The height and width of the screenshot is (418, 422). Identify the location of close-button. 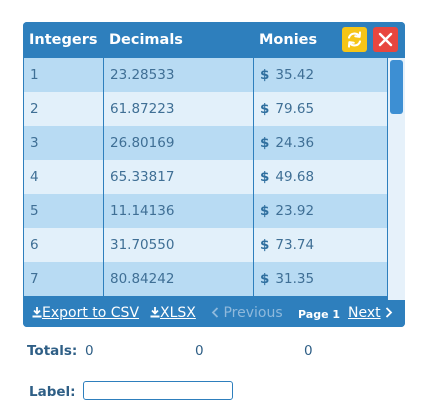
(385, 39).